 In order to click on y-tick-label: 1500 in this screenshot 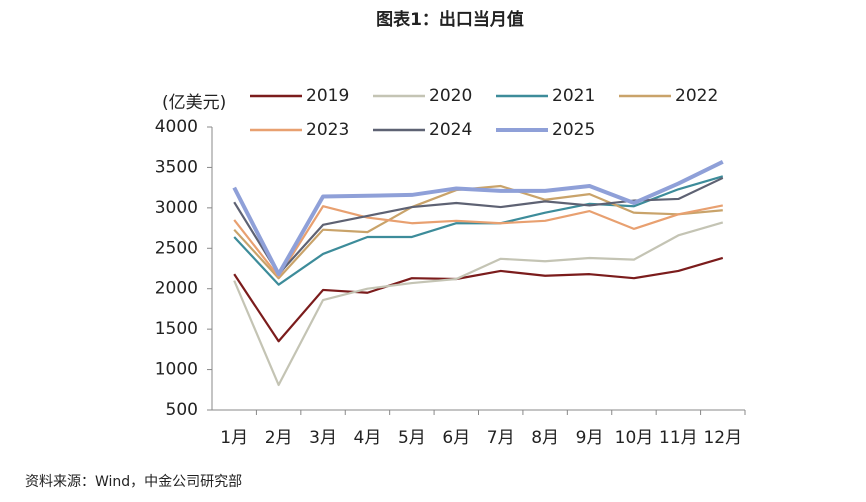, I will do `click(176, 329)`.